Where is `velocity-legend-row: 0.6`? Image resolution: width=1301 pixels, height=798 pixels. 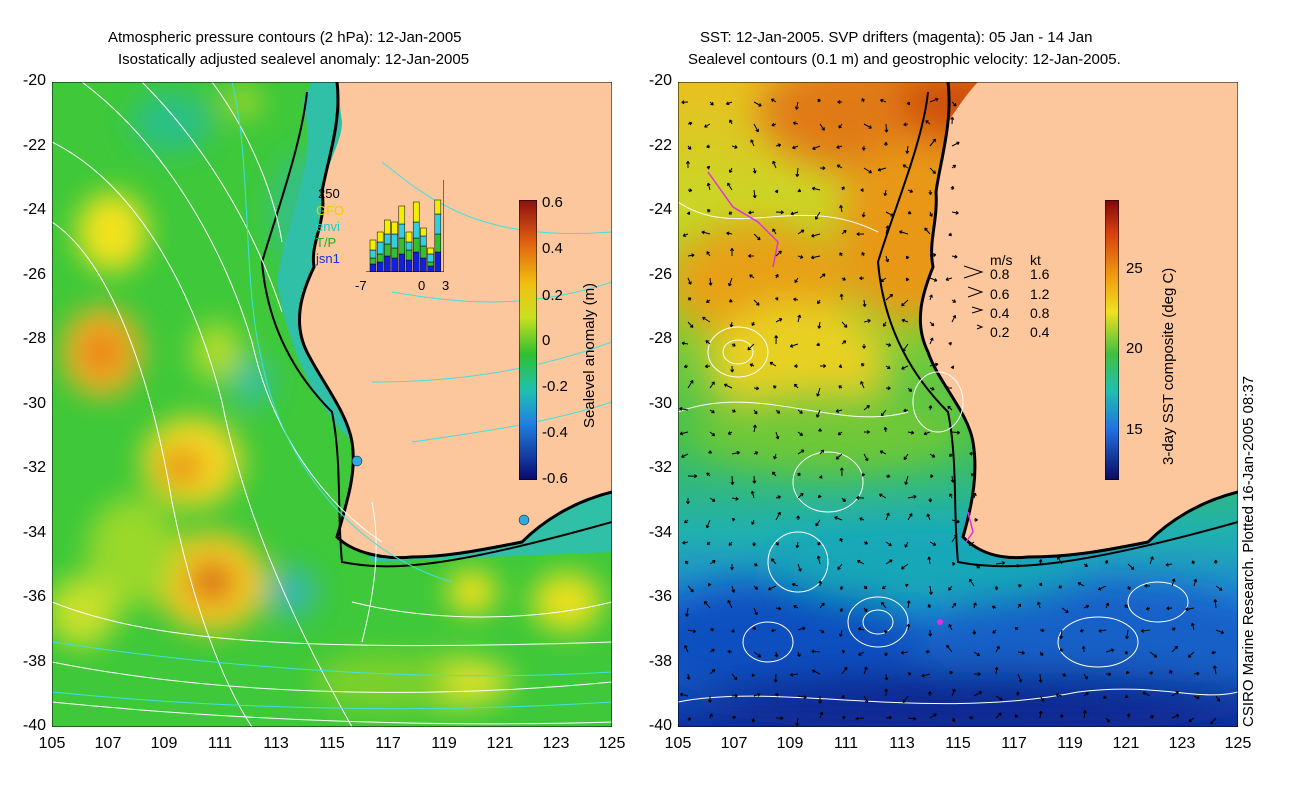
velocity-legend-row: 0.6 is located at coordinates (1000, 294).